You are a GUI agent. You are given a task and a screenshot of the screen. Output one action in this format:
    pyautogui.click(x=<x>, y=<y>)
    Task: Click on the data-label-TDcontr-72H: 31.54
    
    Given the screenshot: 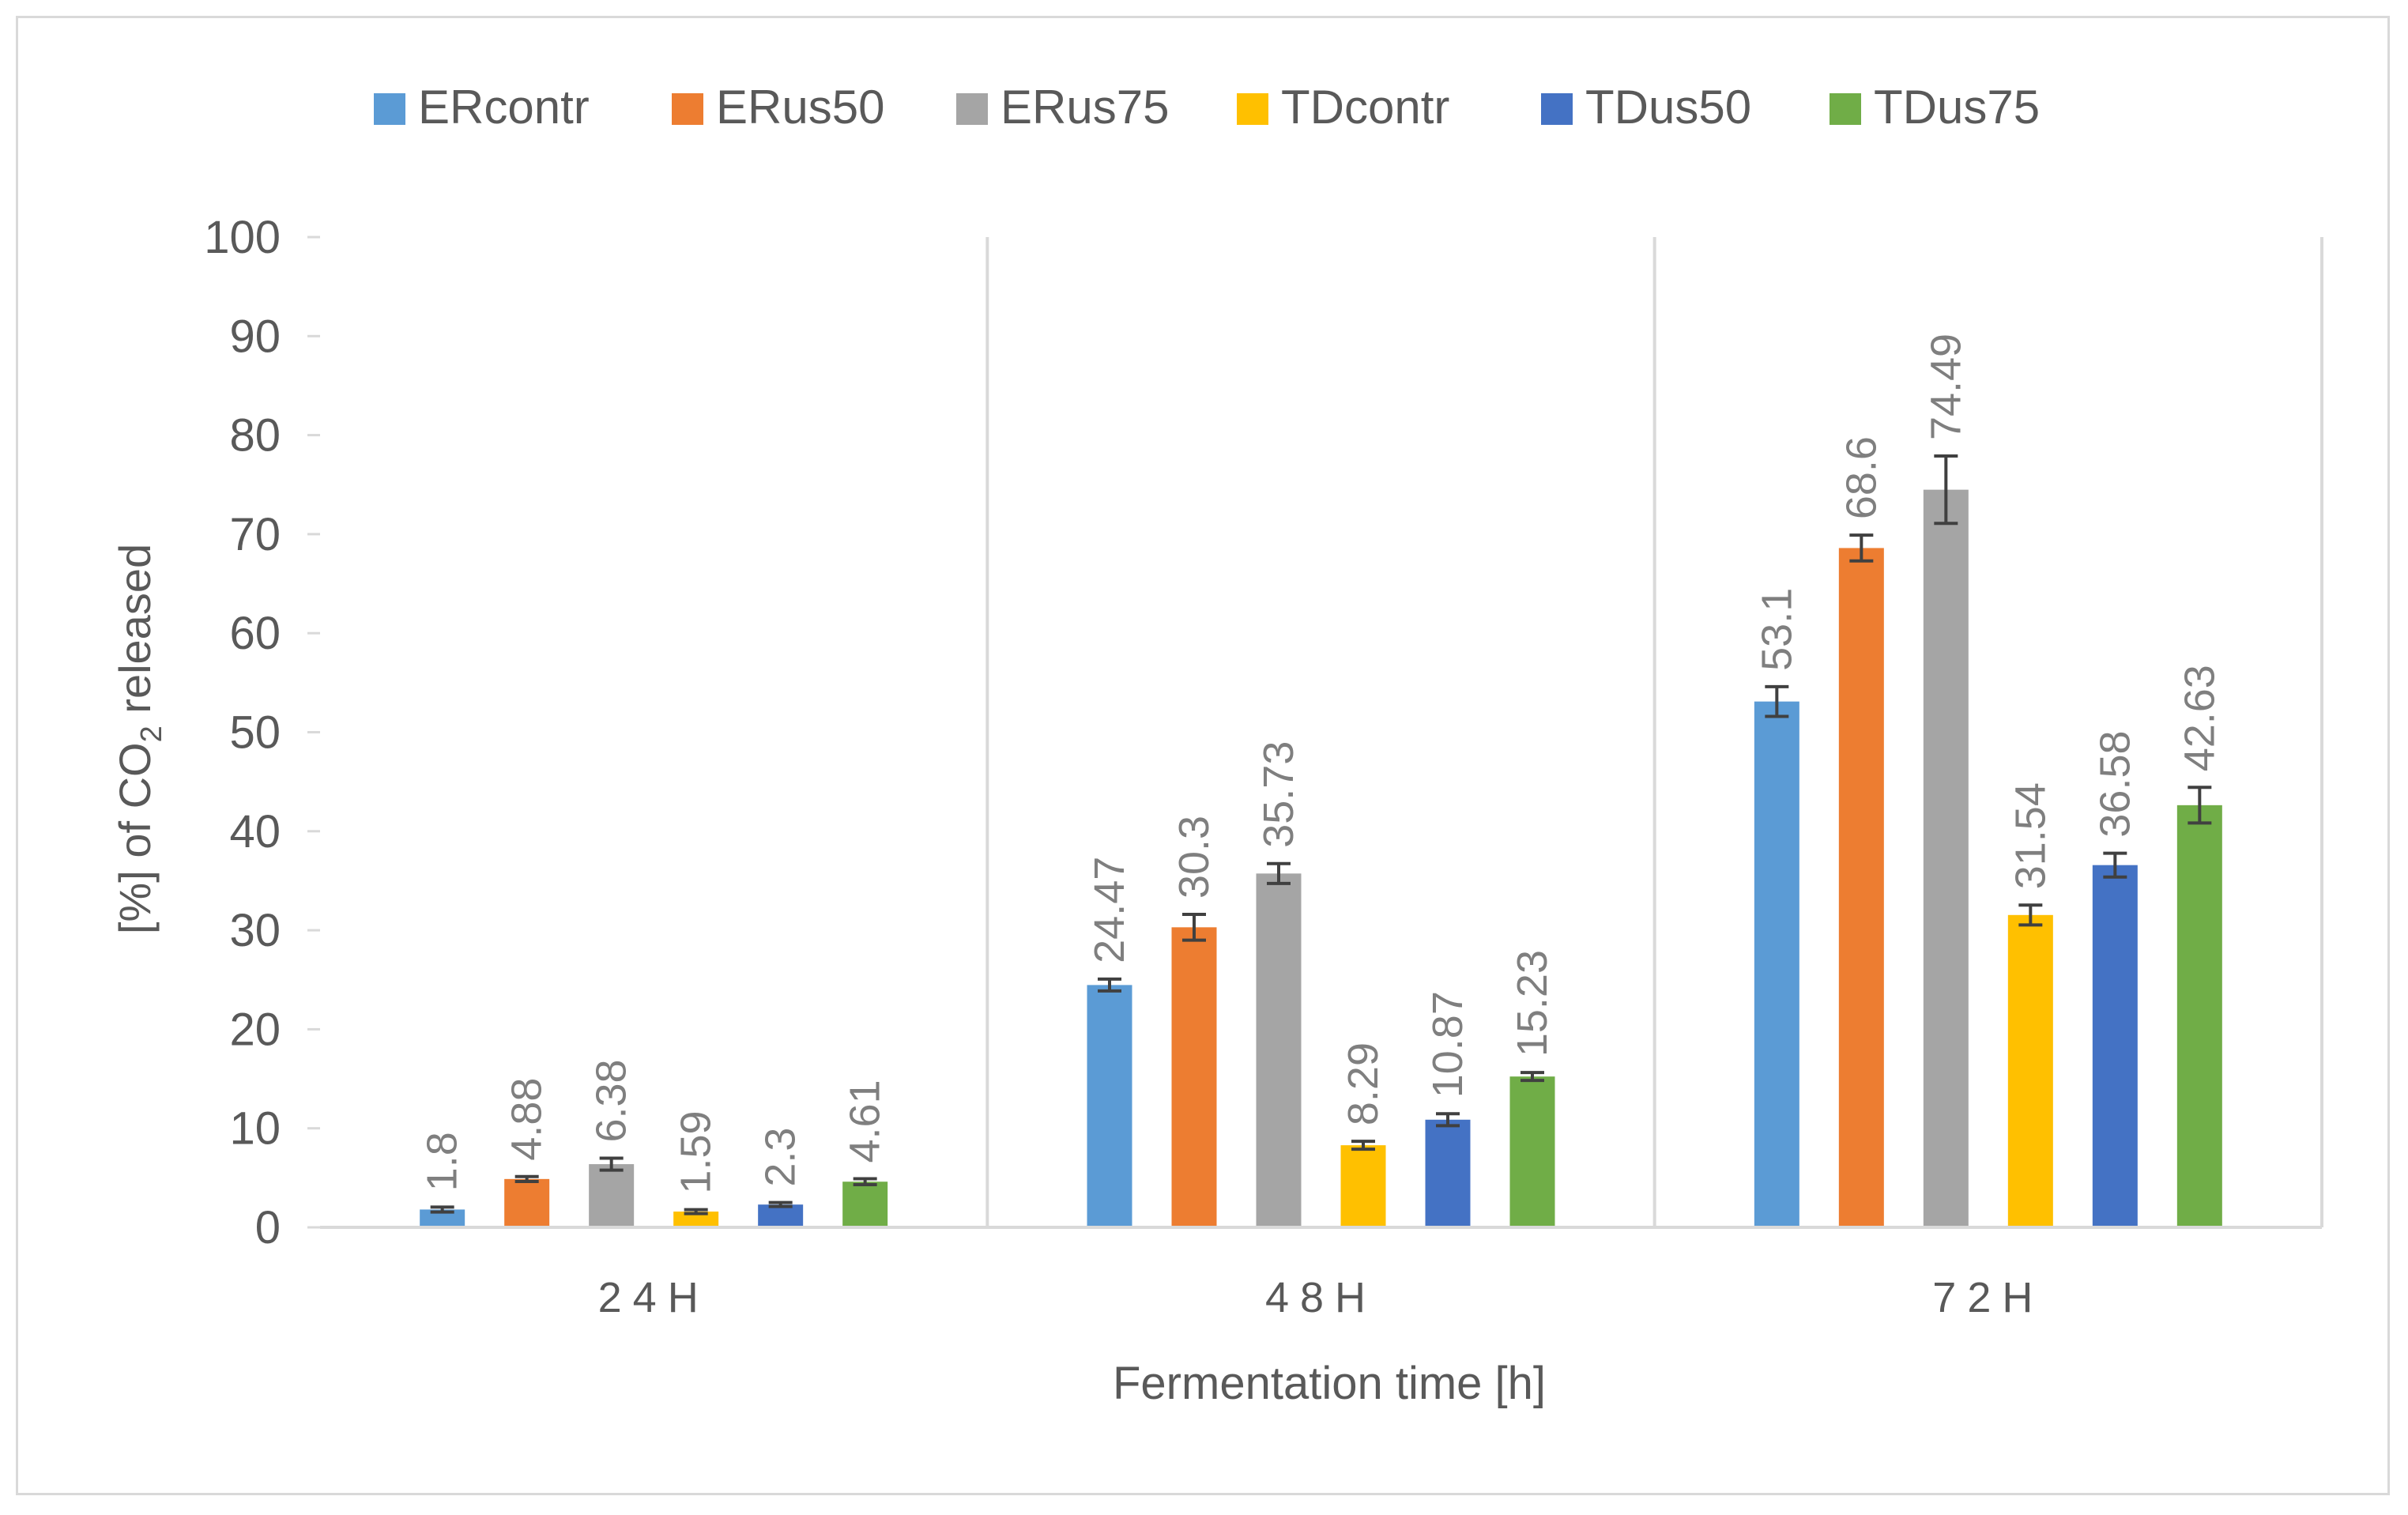 What is the action you would take?
    pyautogui.click(x=2031, y=835)
    